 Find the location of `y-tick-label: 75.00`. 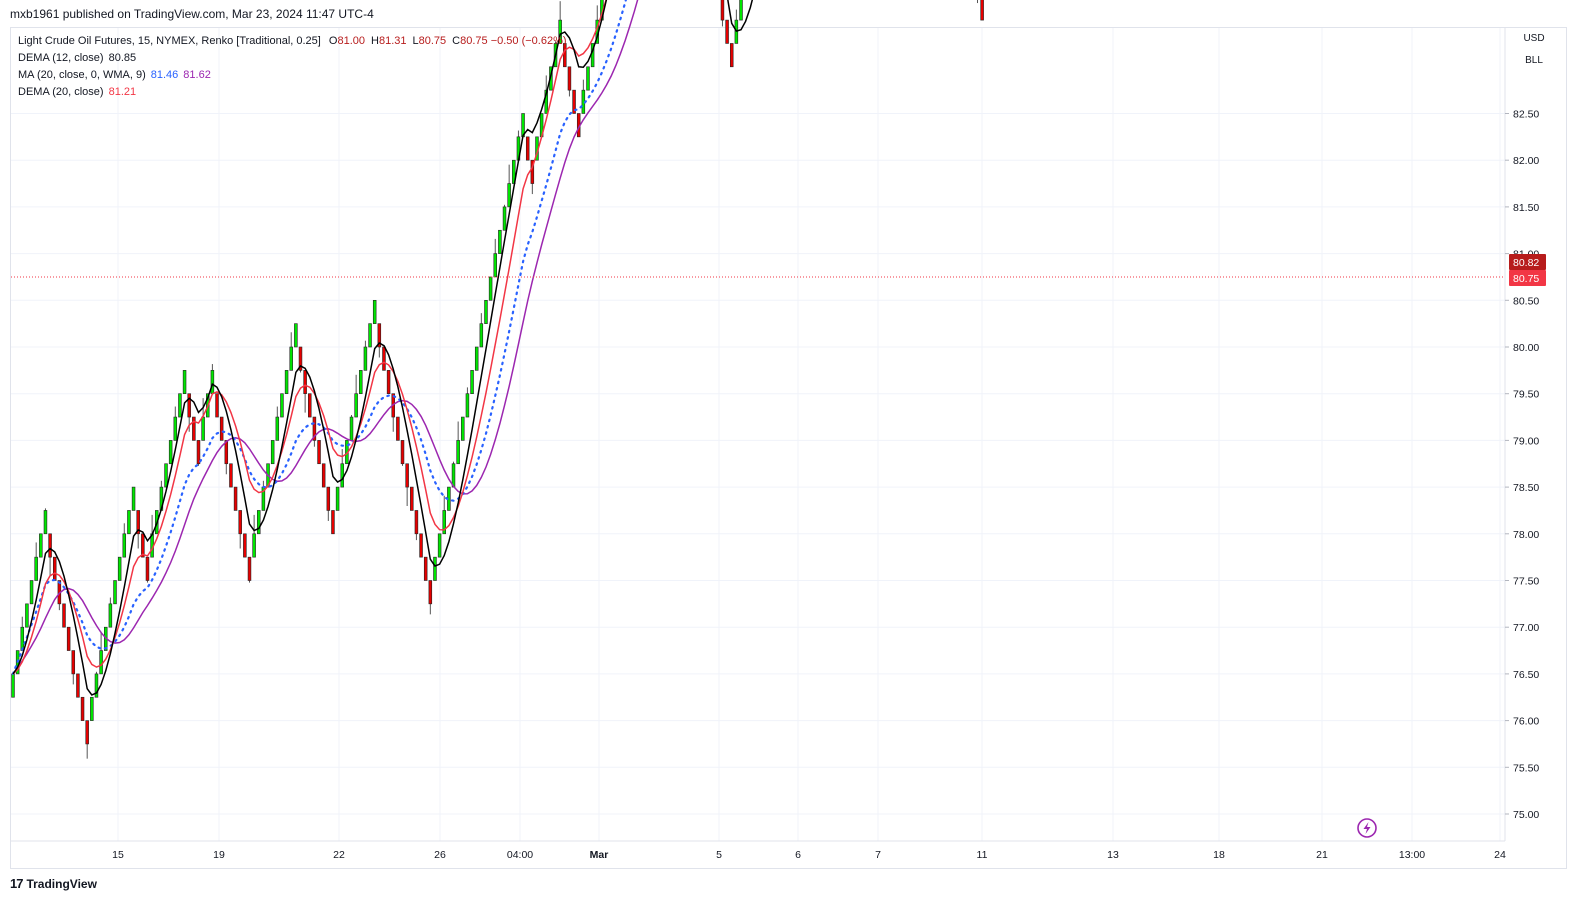

y-tick-label: 75.00 is located at coordinates (1526, 815).